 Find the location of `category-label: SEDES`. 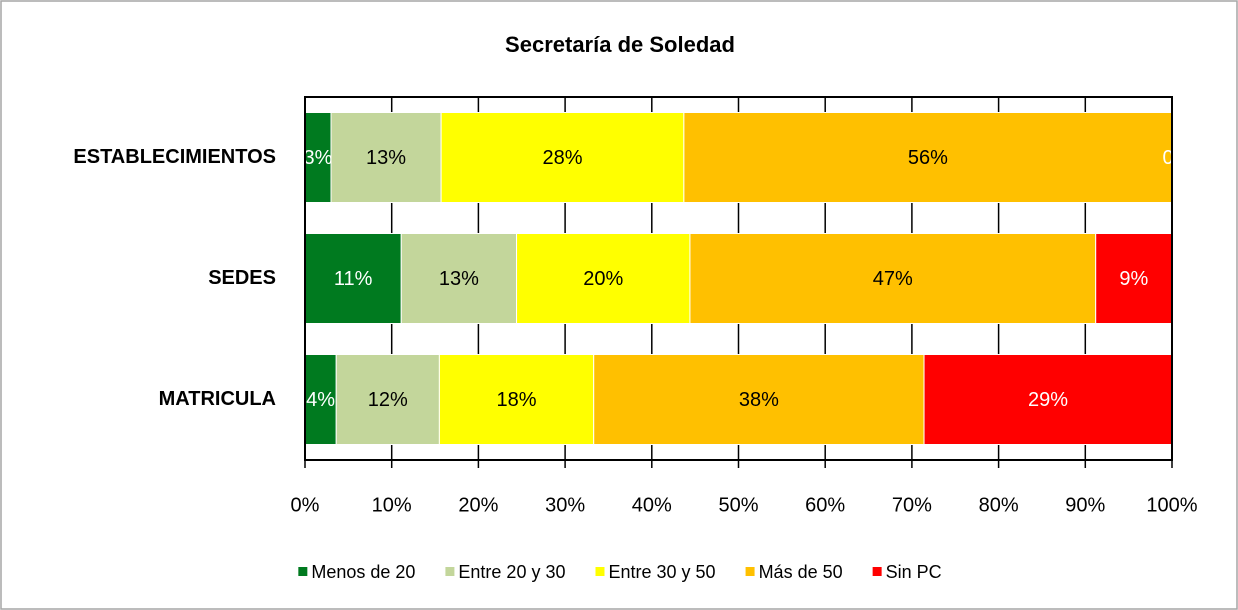

category-label: SEDES is located at coordinates (242, 278).